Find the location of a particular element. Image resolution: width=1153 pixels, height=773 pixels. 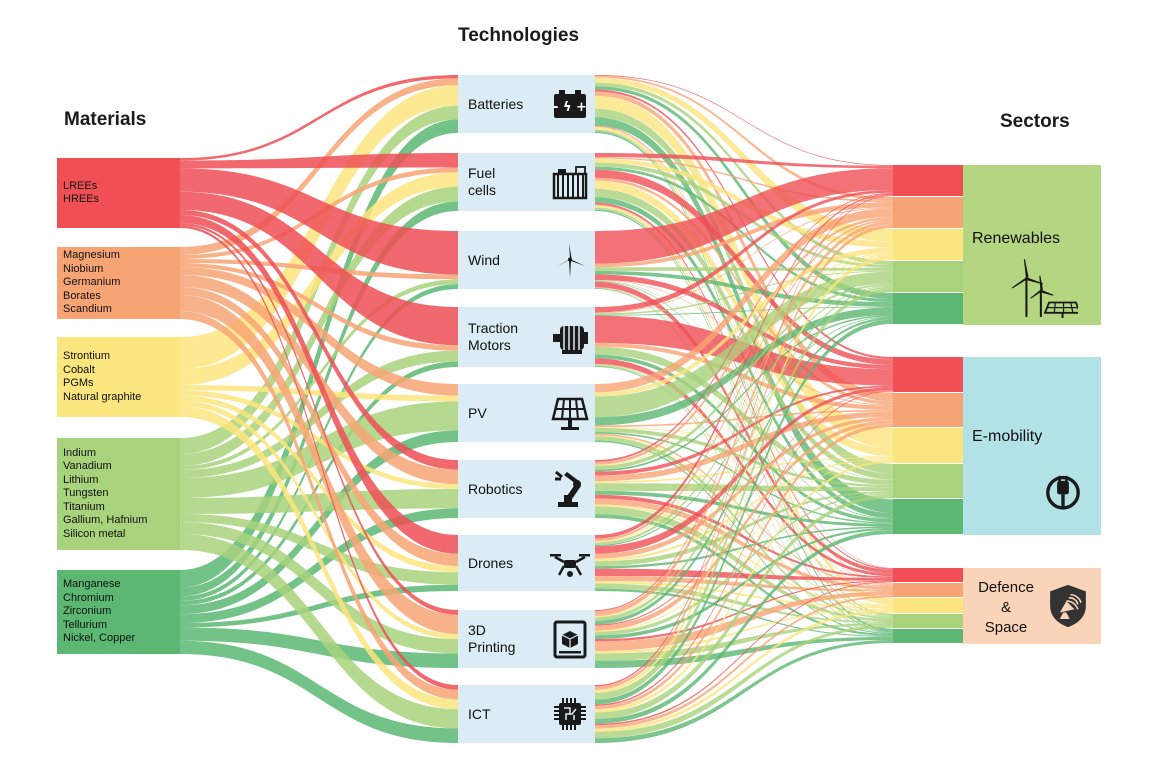

material-item: Germanium is located at coordinates (92, 282).